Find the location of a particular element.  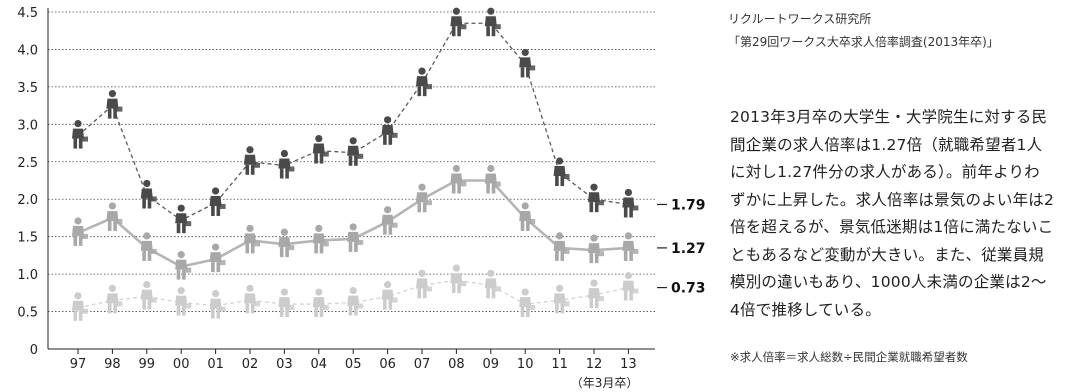

y-tick-label: 1.0 is located at coordinates (27, 275).